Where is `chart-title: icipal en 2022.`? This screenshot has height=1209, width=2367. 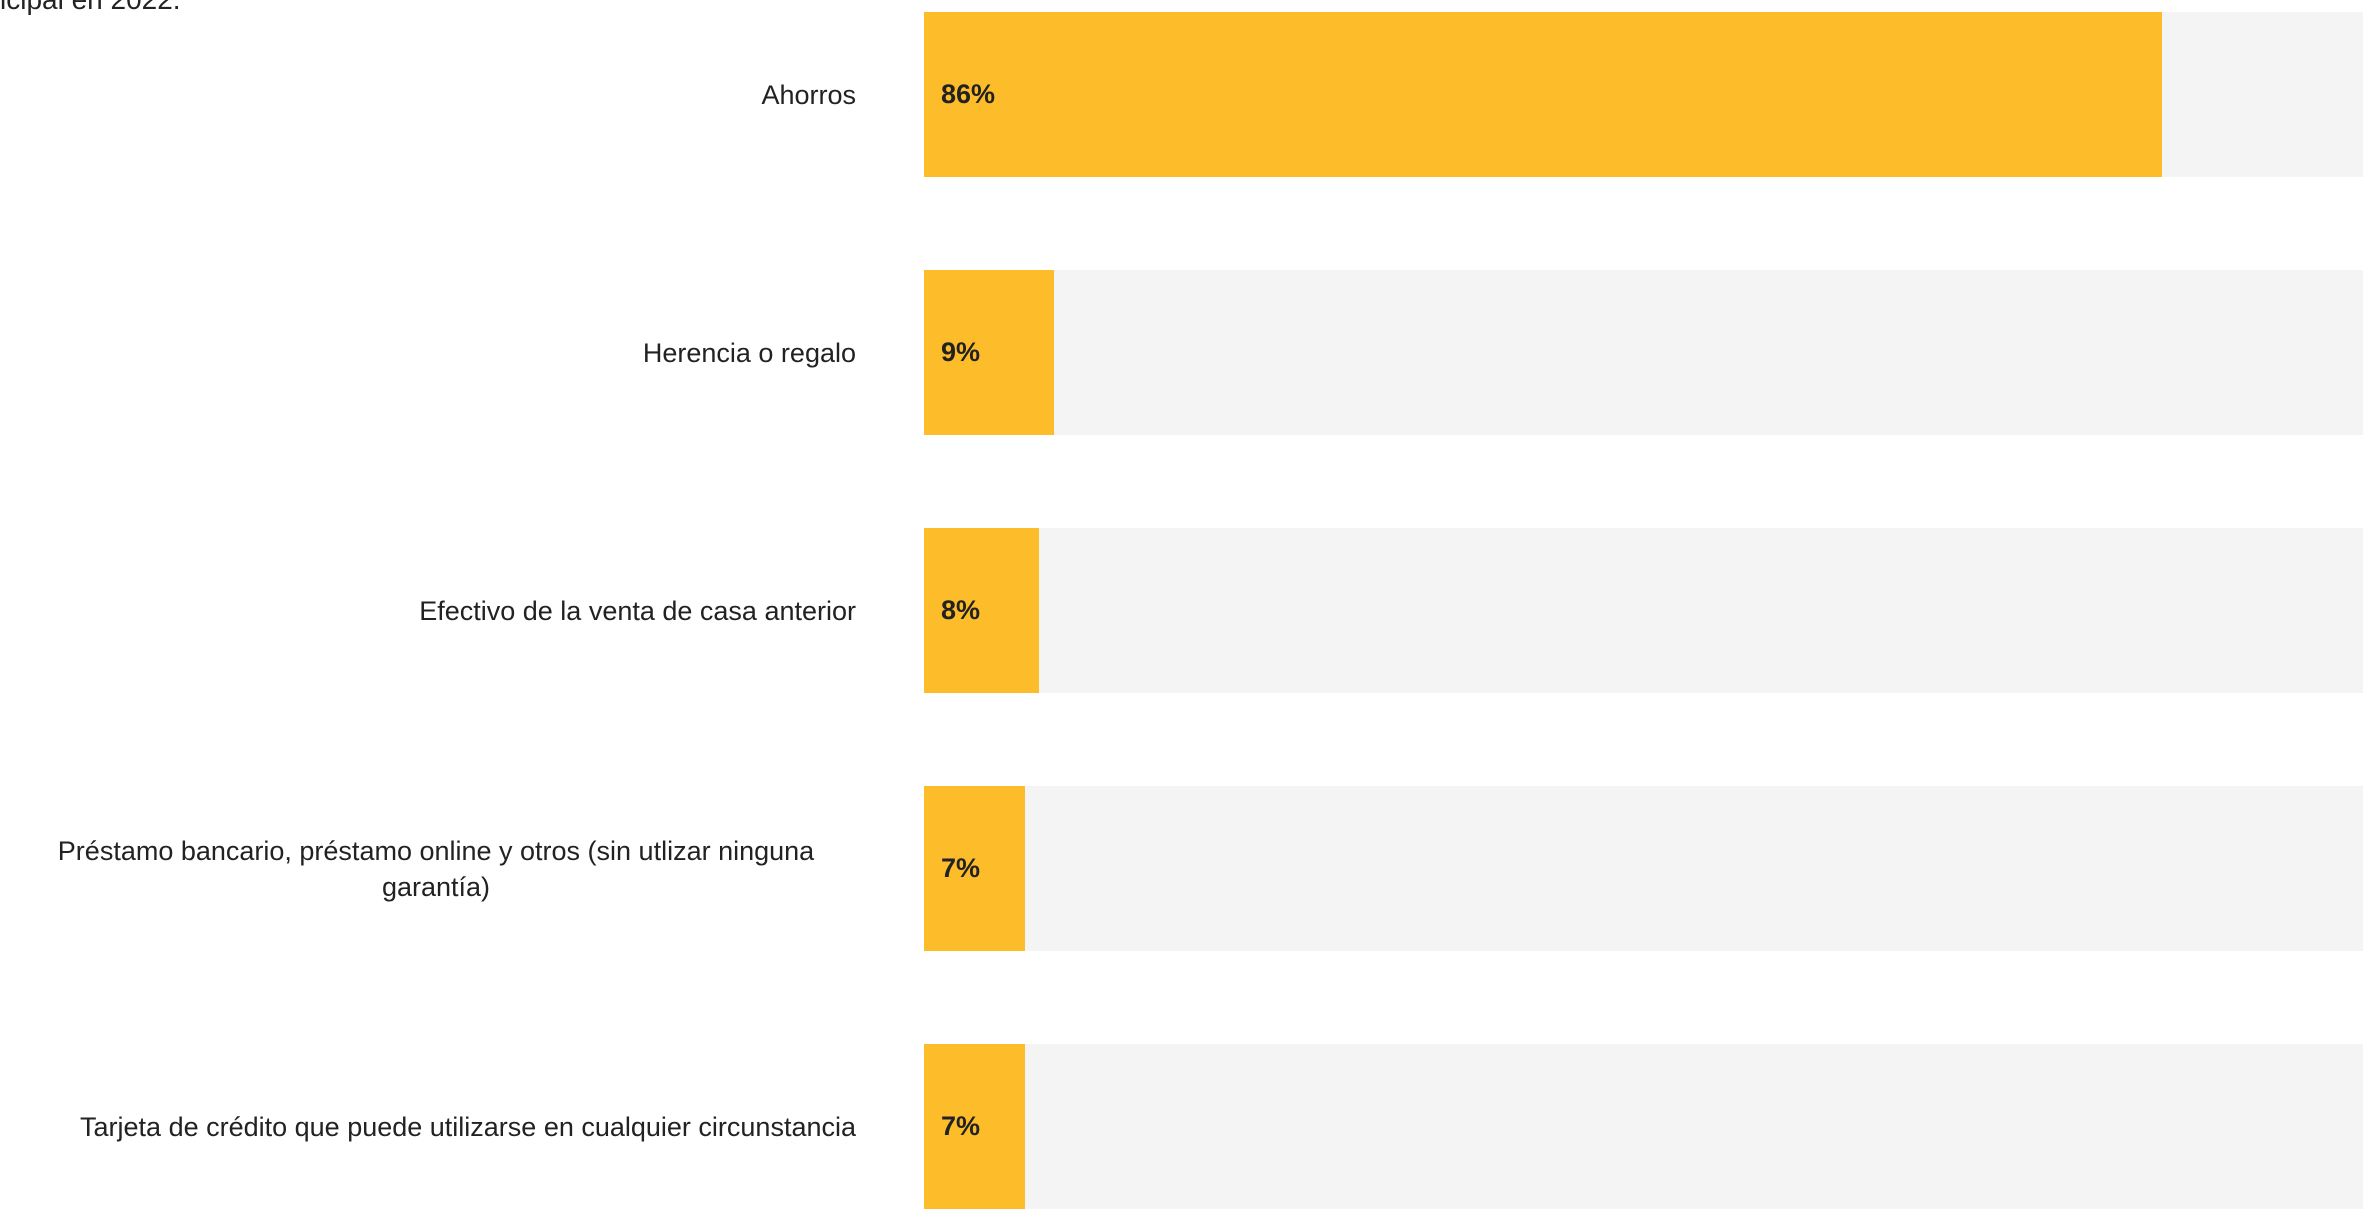
chart-title: icipal en 2022. is located at coordinates (90, 8).